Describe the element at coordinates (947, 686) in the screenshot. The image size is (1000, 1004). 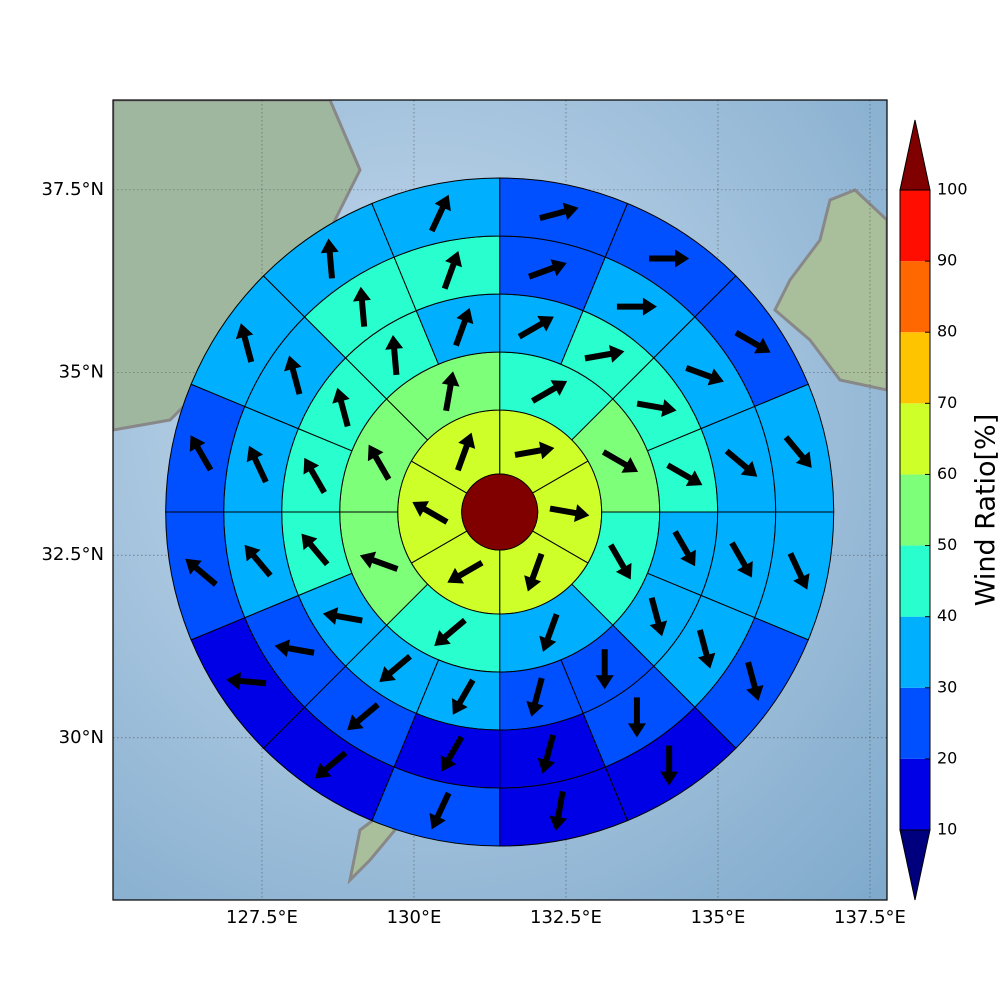
I see `colorbar-tick-label: 30` at that location.